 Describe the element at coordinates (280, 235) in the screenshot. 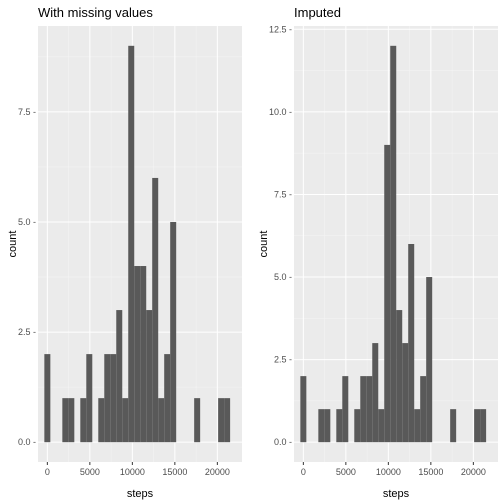

I see `y-axis-ticks: 0.0 - 2.5 - 5.0 - 7.5 - 10.0 - 12.5 -` at that location.